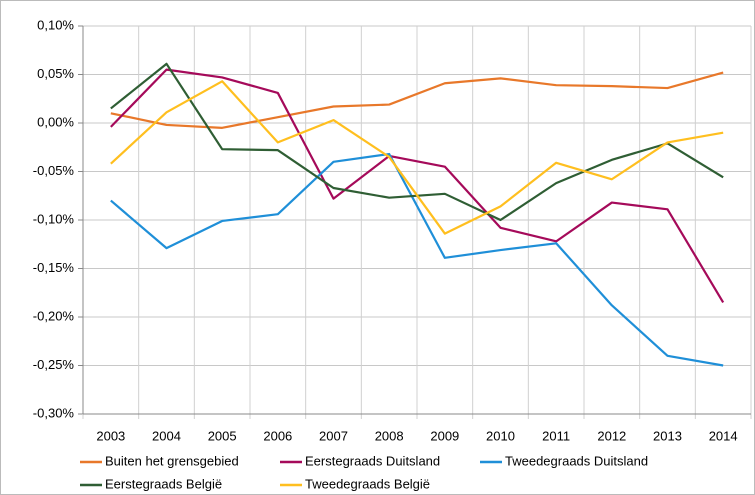 Image resolution: width=755 pixels, height=495 pixels. What do you see at coordinates (333, 435) in the screenshot?
I see `x-tick-label: 2007` at bounding box center [333, 435].